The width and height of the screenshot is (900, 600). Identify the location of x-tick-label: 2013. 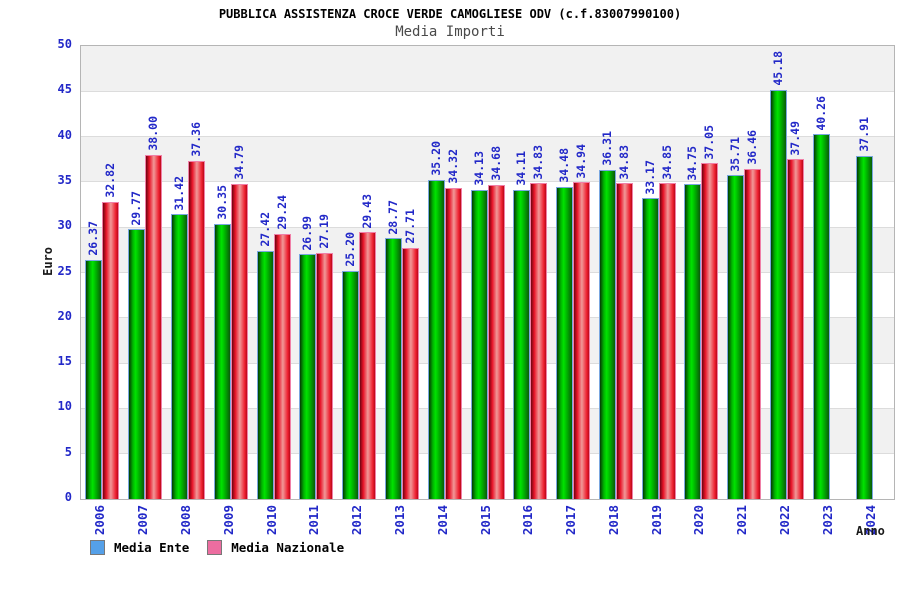
(399, 520).